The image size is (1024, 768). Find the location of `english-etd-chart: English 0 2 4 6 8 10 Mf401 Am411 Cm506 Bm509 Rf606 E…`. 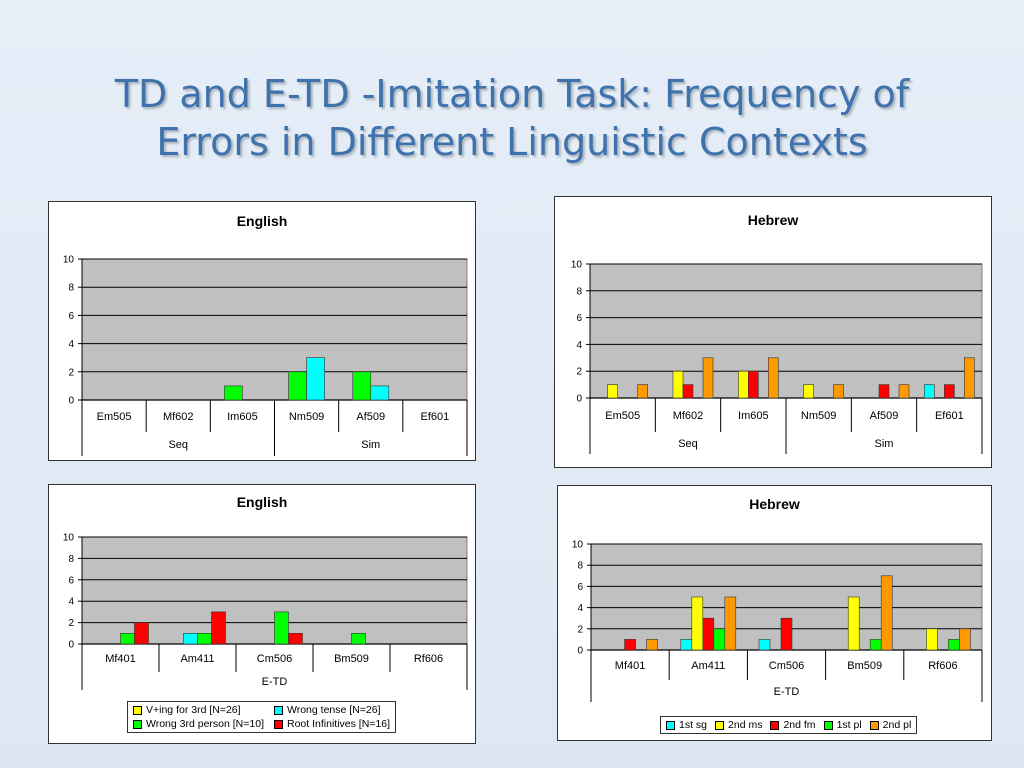

english-etd-chart: English 0 2 4 6 8 10 Mf401 Am411 Cm506 Bm509 Rf606 E… is located at coordinates (262, 614).